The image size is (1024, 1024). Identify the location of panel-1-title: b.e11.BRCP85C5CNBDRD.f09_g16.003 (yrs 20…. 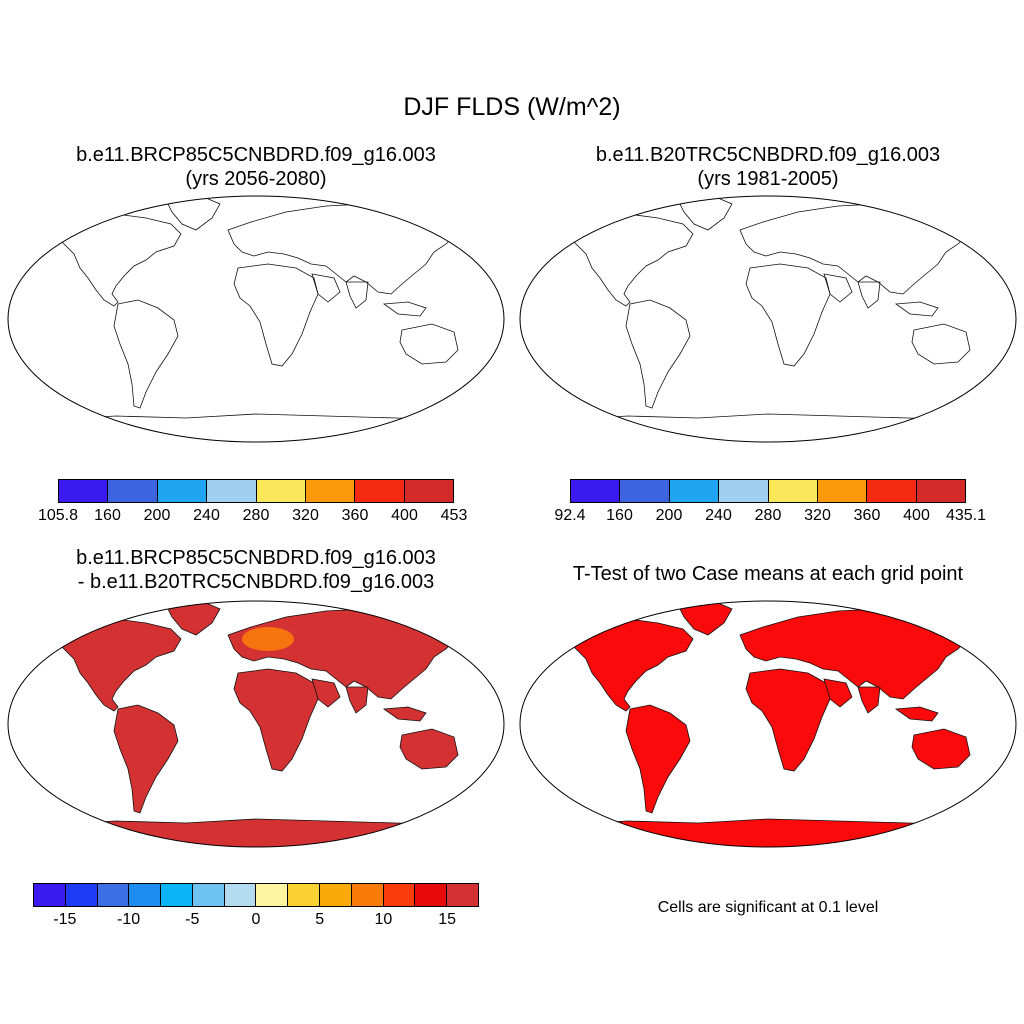
(256, 167).